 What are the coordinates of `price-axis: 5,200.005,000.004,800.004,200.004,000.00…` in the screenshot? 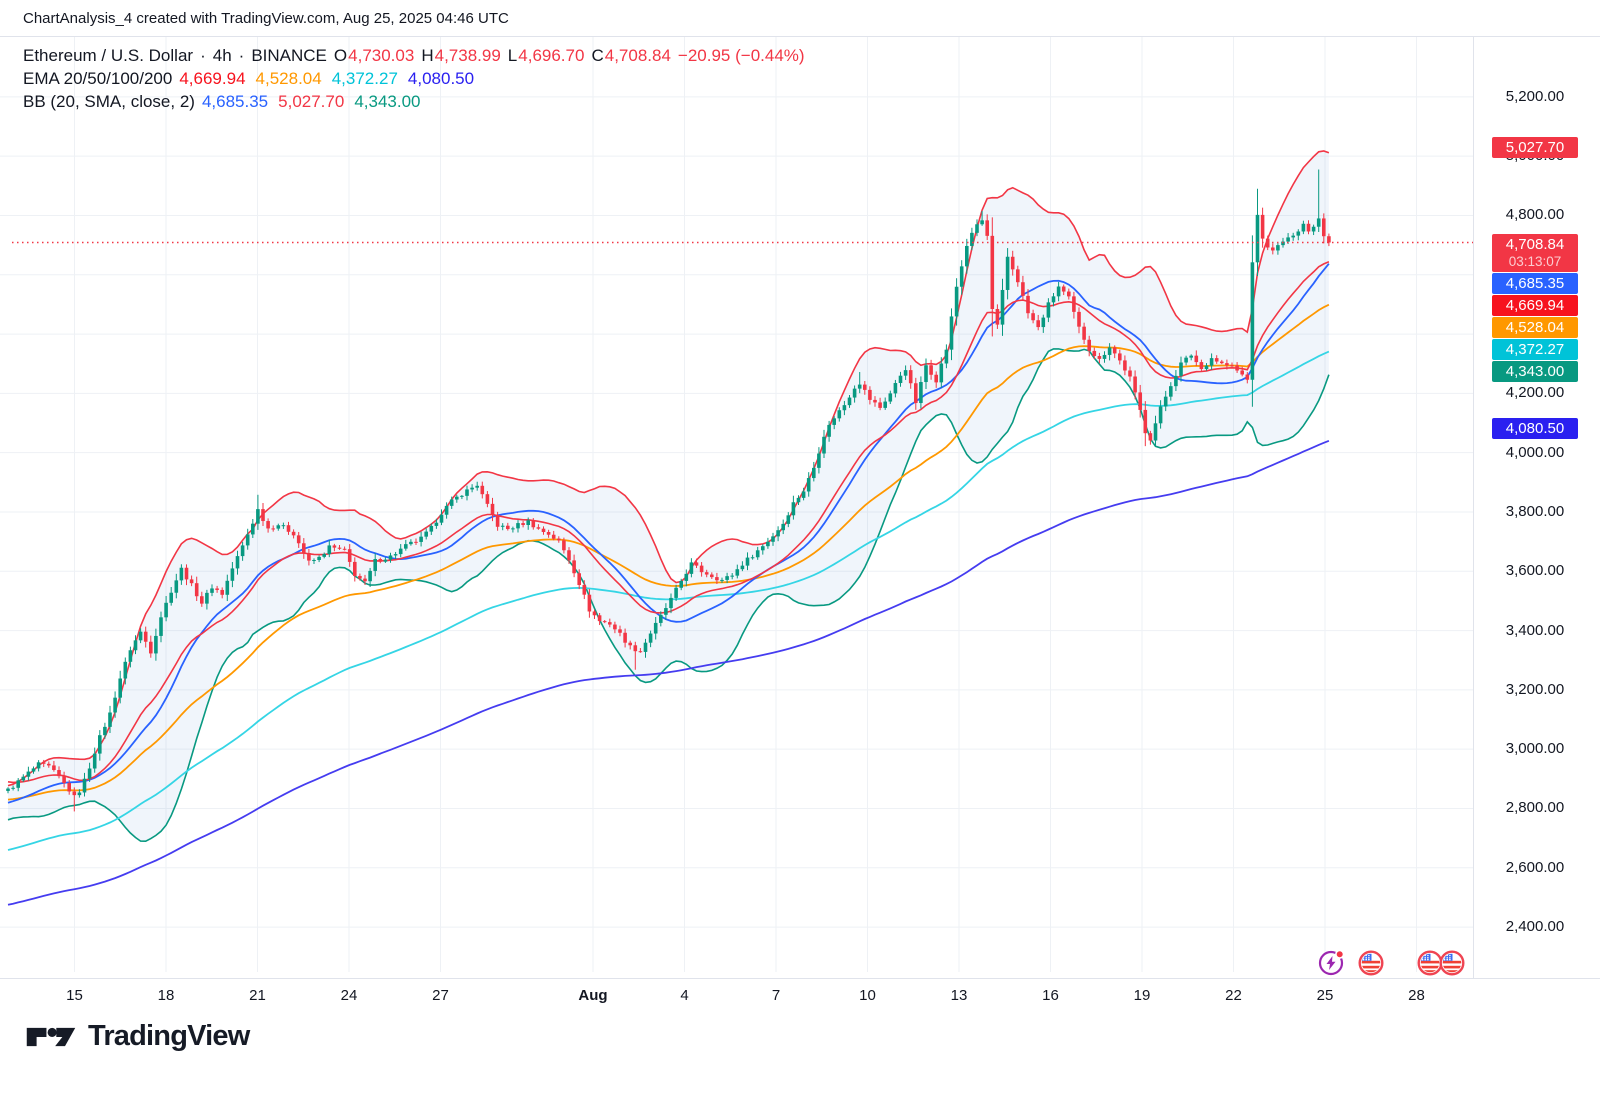 It's located at (1536, 507).